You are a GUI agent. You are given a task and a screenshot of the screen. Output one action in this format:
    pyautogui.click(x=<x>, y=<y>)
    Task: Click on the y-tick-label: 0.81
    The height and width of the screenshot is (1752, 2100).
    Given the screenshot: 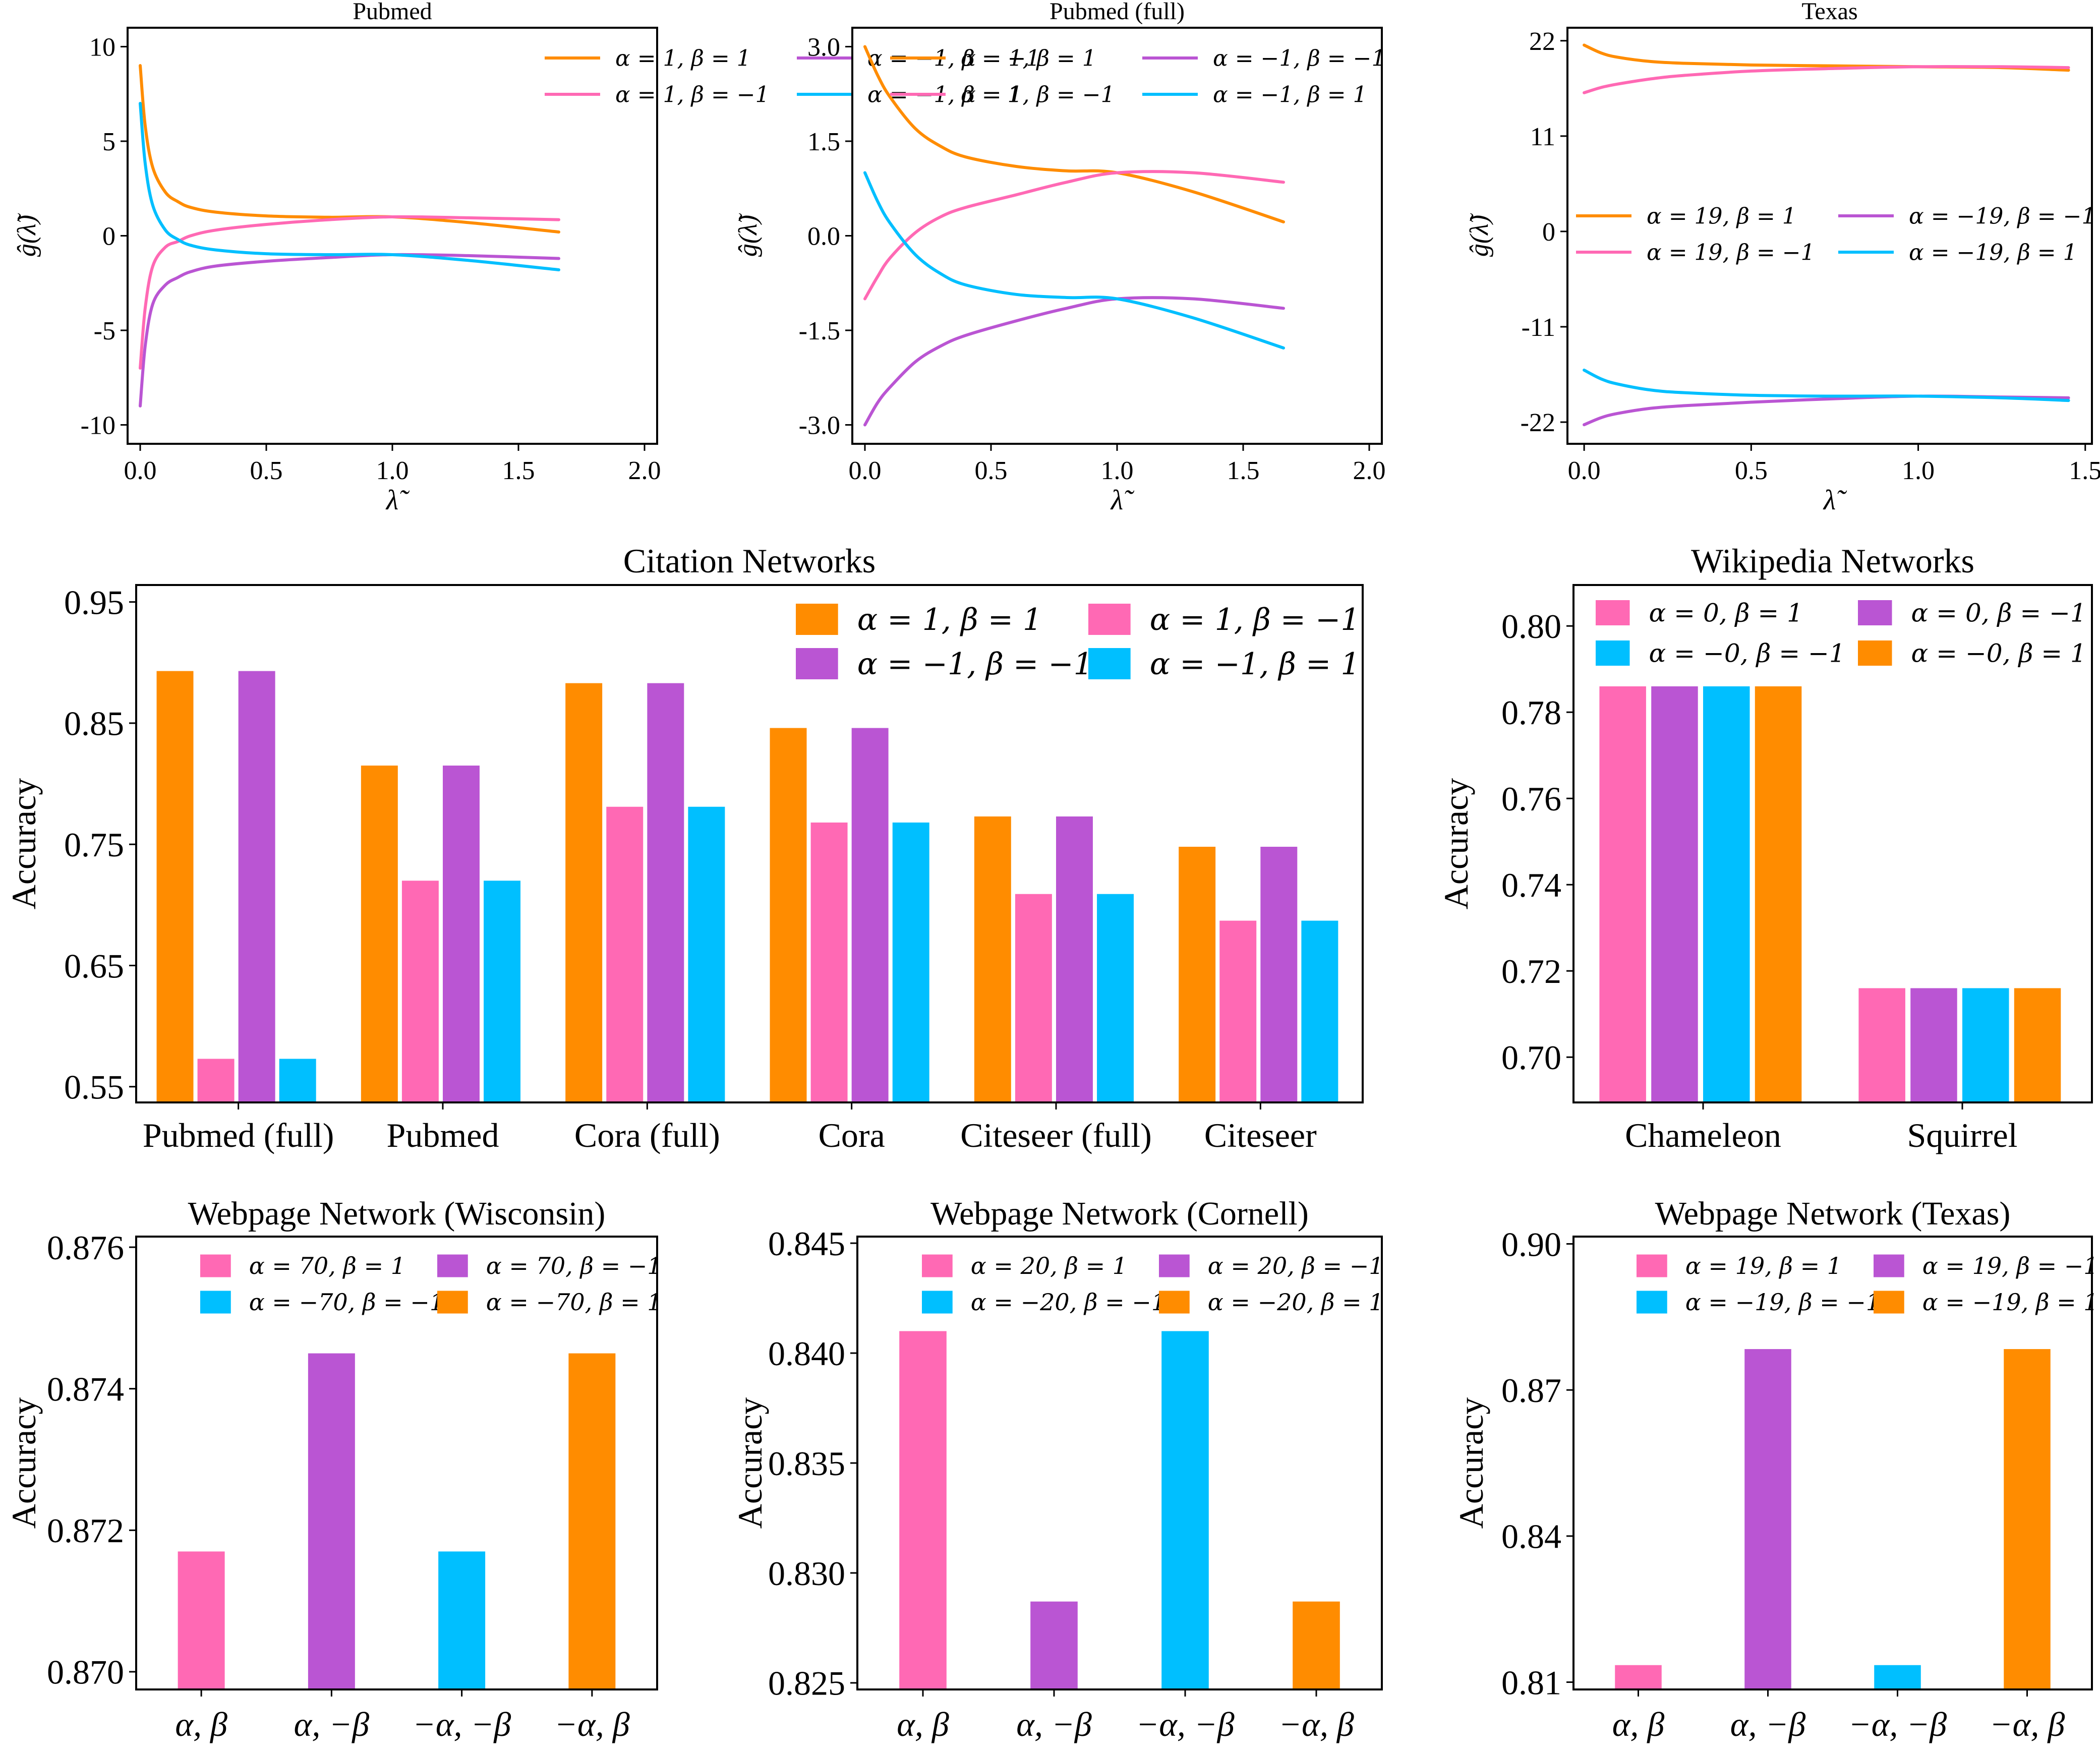 What is the action you would take?
    pyautogui.click(x=1531, y=1682)
    